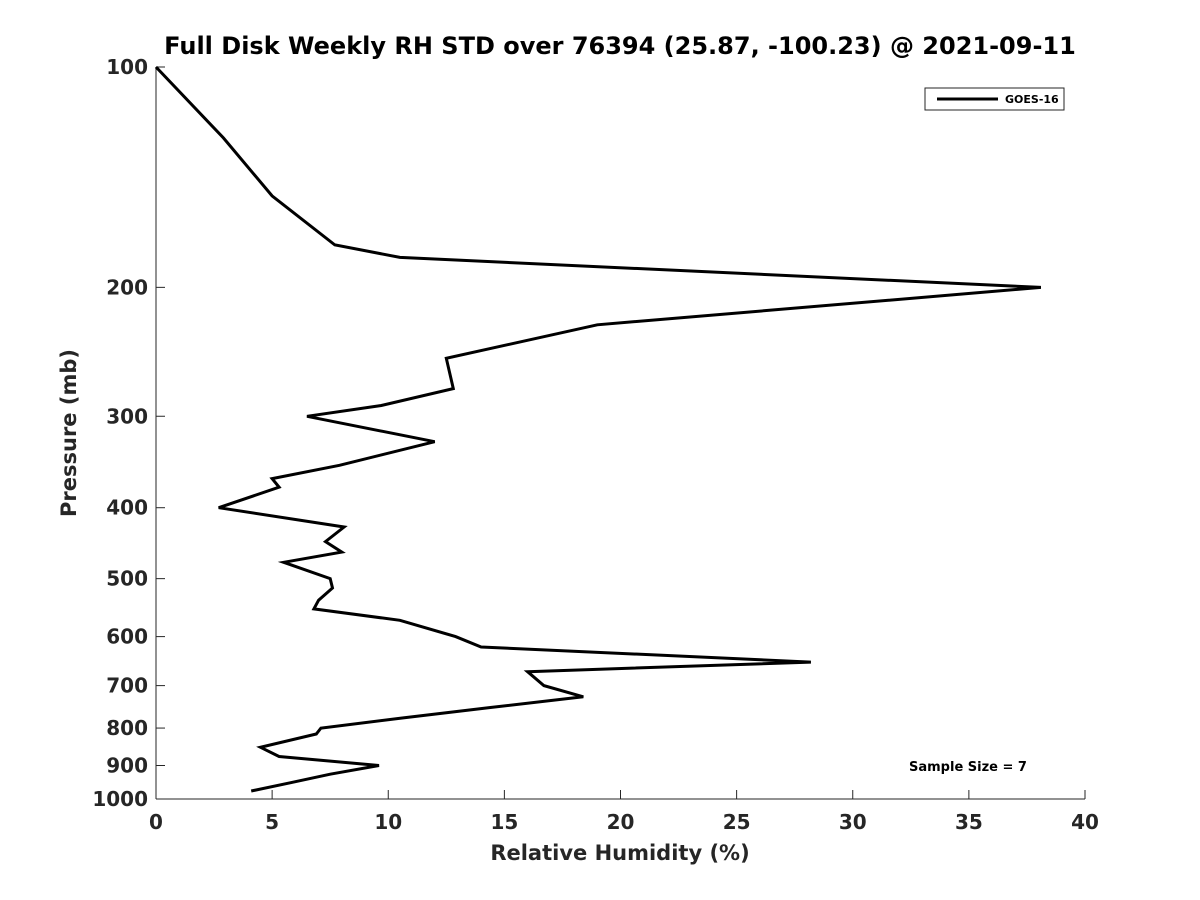  What do you see at coordinates (272, 822) in the screenshot?
I see `x-tick-label: 5` at bounding box center [272, 822].